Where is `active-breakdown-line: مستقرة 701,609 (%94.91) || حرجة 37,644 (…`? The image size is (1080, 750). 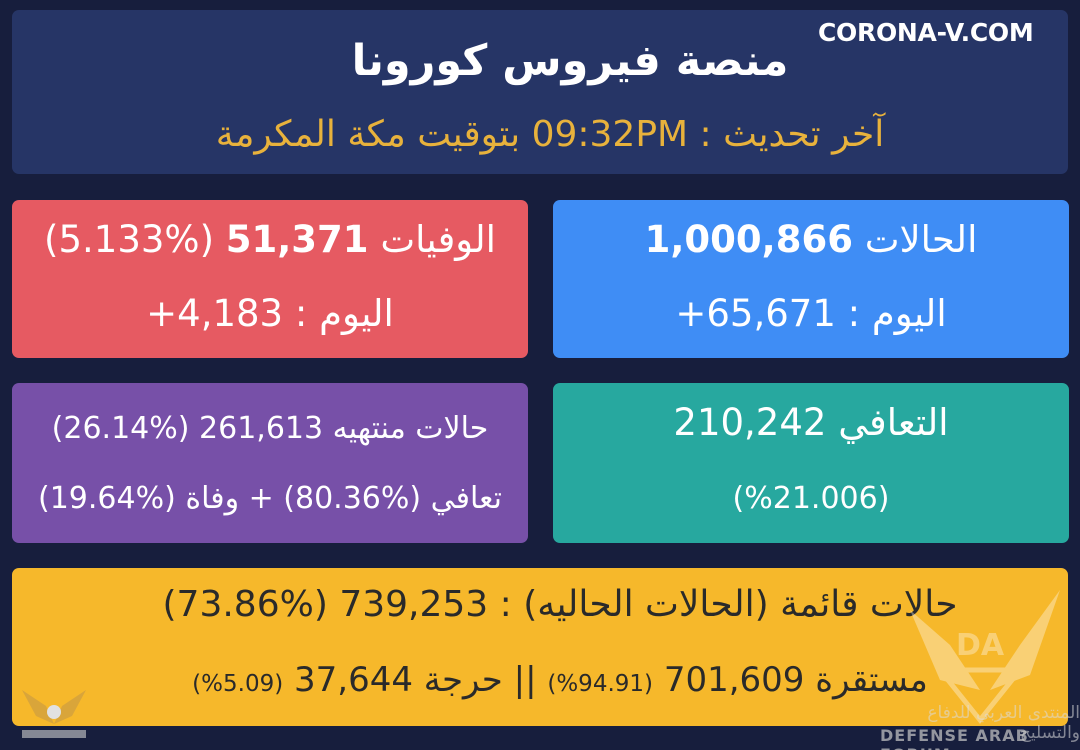
active-breakdown-line: مستقرة 701,609 (%94.91) || حرجة 37,644 (… is located at coordinates (540, 680).